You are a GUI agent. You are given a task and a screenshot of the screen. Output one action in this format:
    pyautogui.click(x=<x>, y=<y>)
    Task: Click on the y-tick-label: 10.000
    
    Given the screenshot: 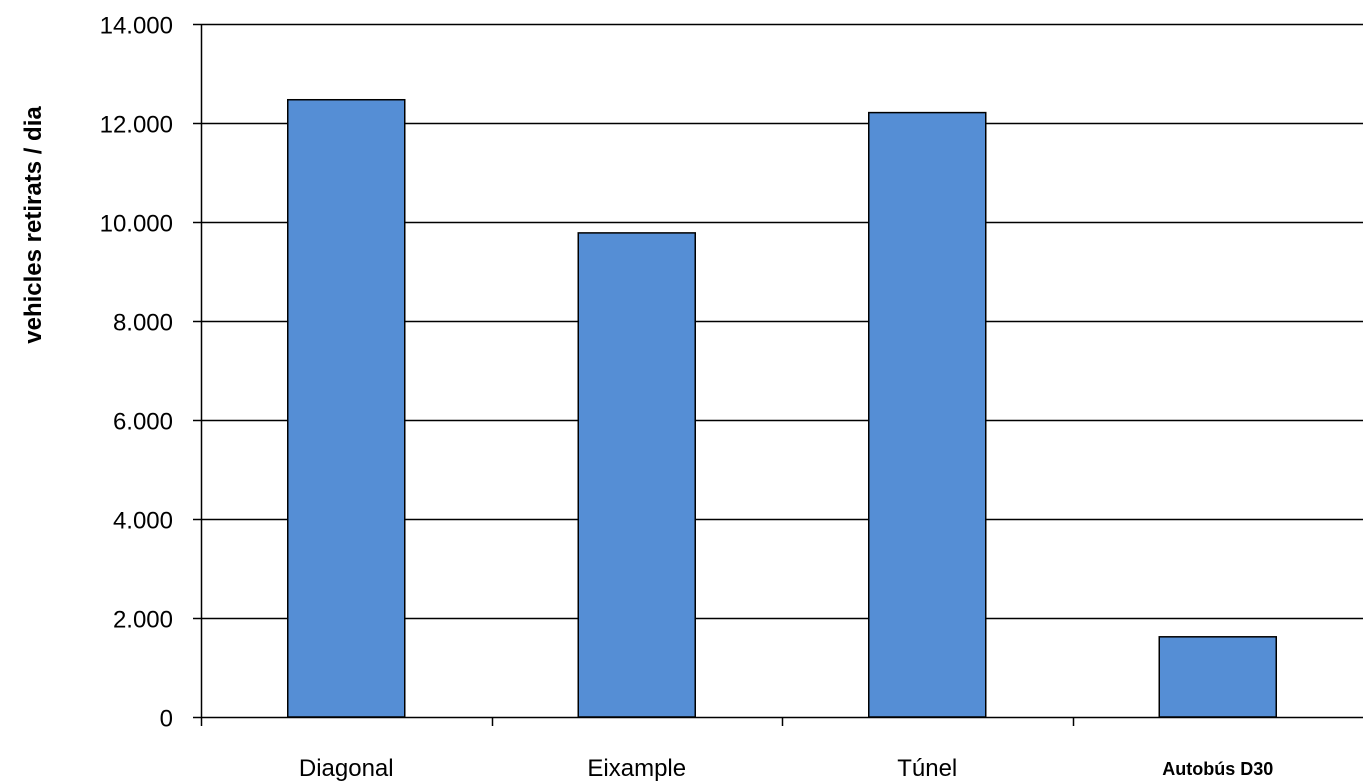 What is the action you would take?
    pyautogui.click(x=136, y=224)
    